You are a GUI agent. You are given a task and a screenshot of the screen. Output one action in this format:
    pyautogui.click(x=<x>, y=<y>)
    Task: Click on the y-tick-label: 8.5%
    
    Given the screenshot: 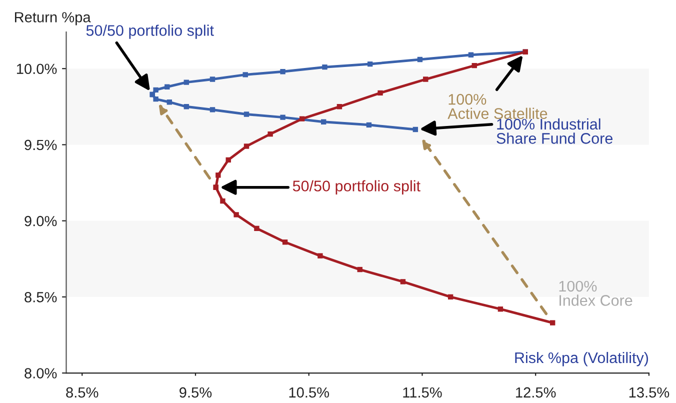 What is the action you would take?
    pyautogui.click(x=40, y=297)
    